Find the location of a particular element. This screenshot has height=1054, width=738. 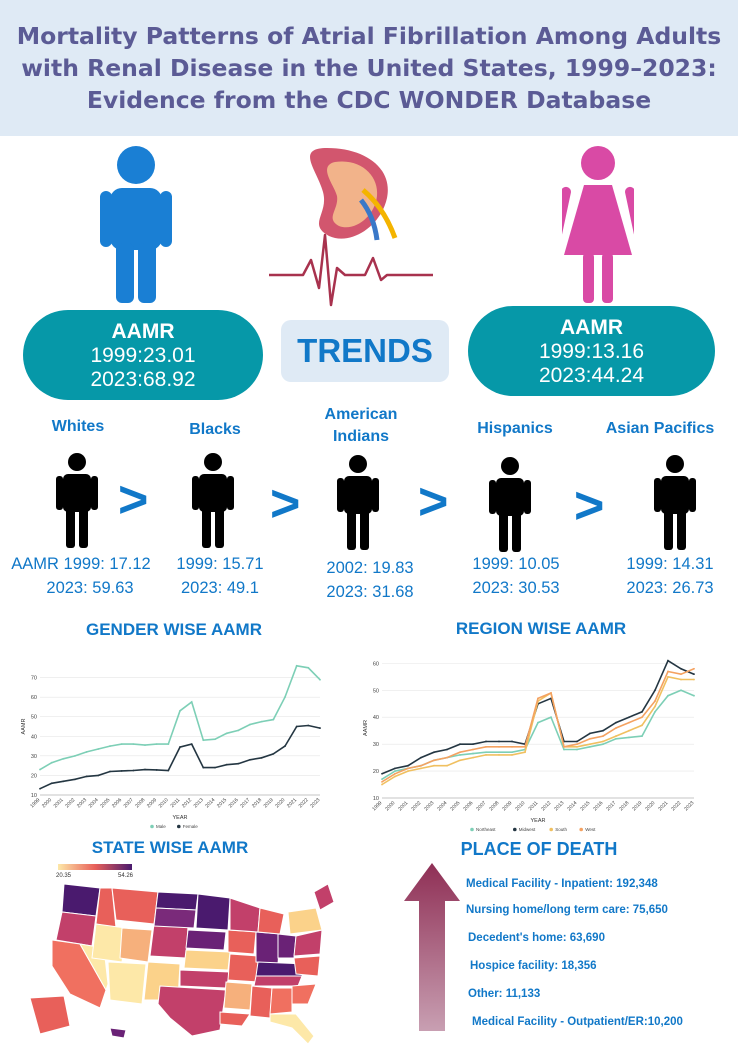

y-axis-label: AAMR is located at coordinates (24, 727).